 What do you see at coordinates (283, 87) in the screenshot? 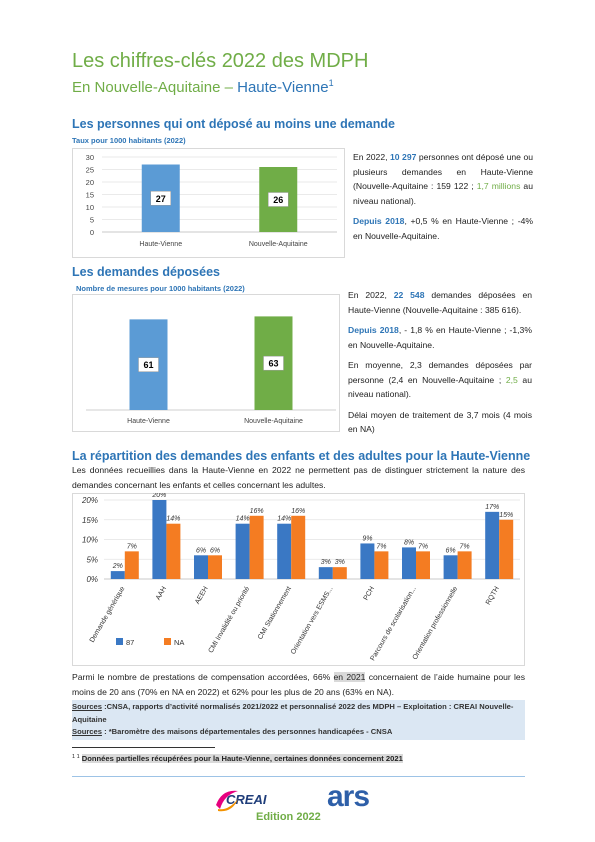
I see `subtitle-highlight: Haute-Vienne` at bounding box center [283, 87].